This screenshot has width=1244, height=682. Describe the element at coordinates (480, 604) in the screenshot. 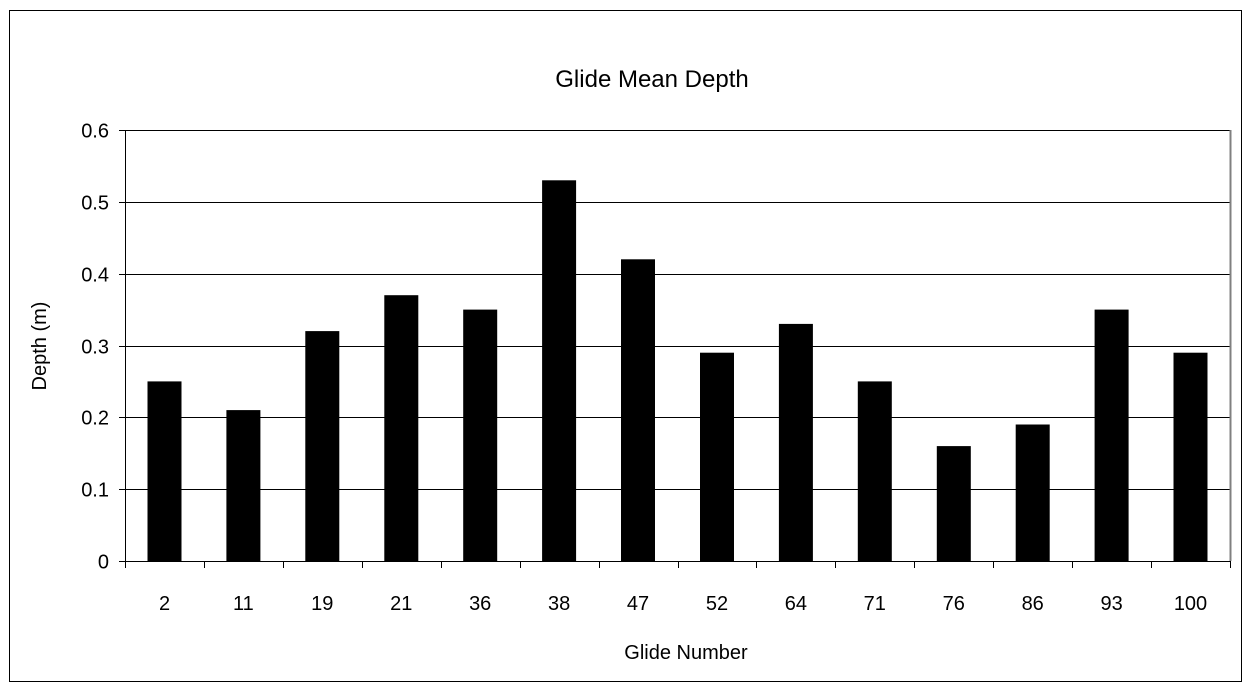

I see `x-tick-label: 36` at that location.